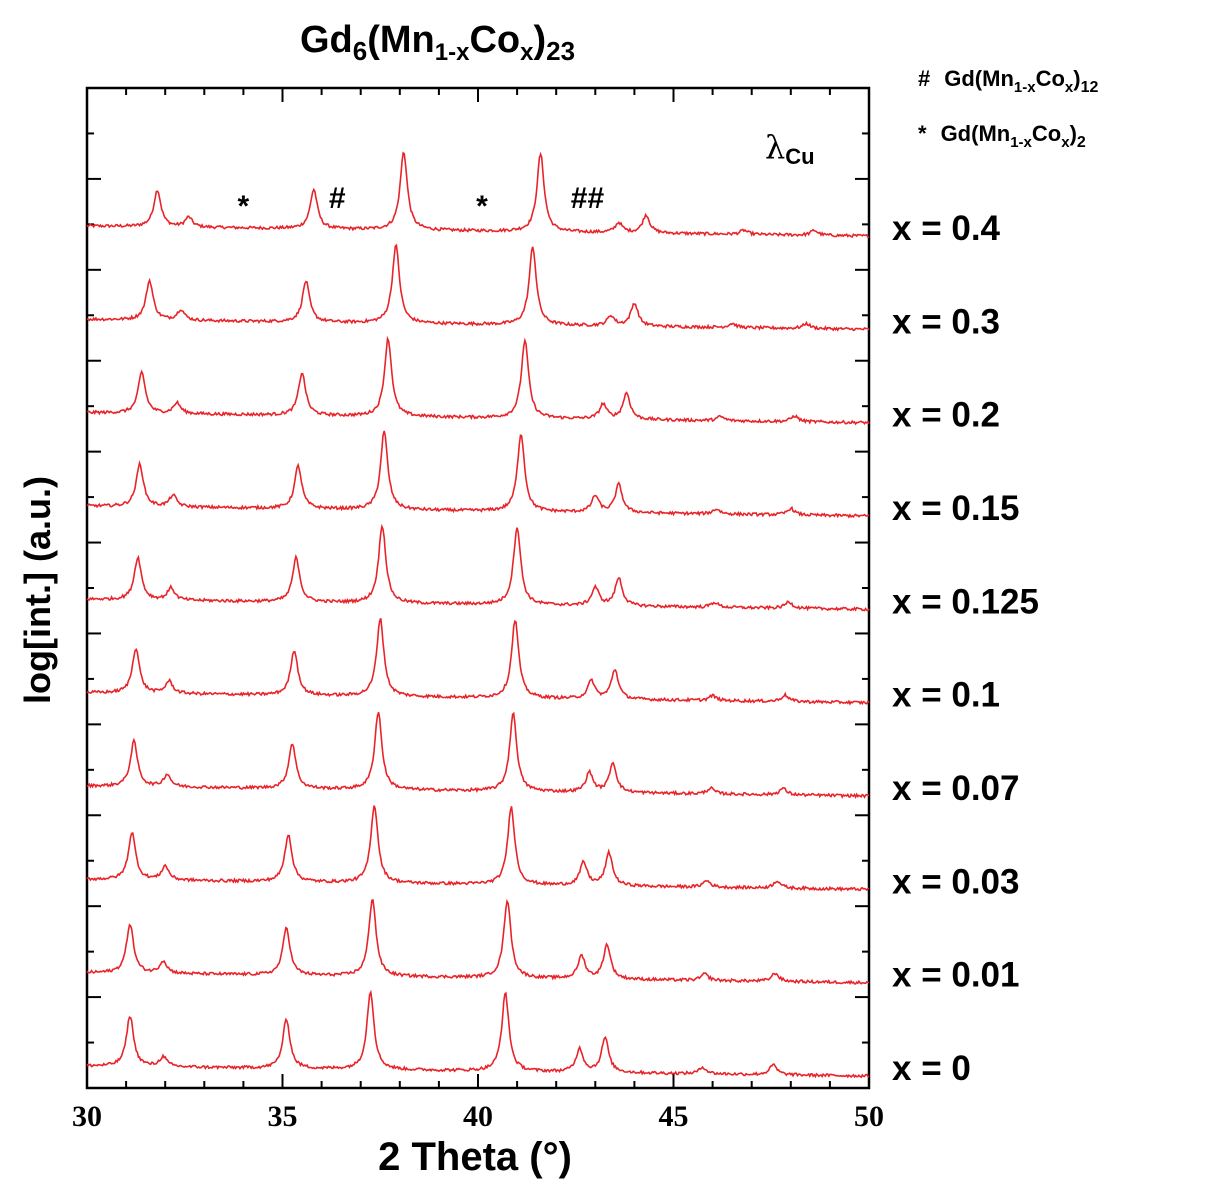 This screenshot has height=1194, width=1207. I want to click on series-label: x = 0, so click(931, 1068).